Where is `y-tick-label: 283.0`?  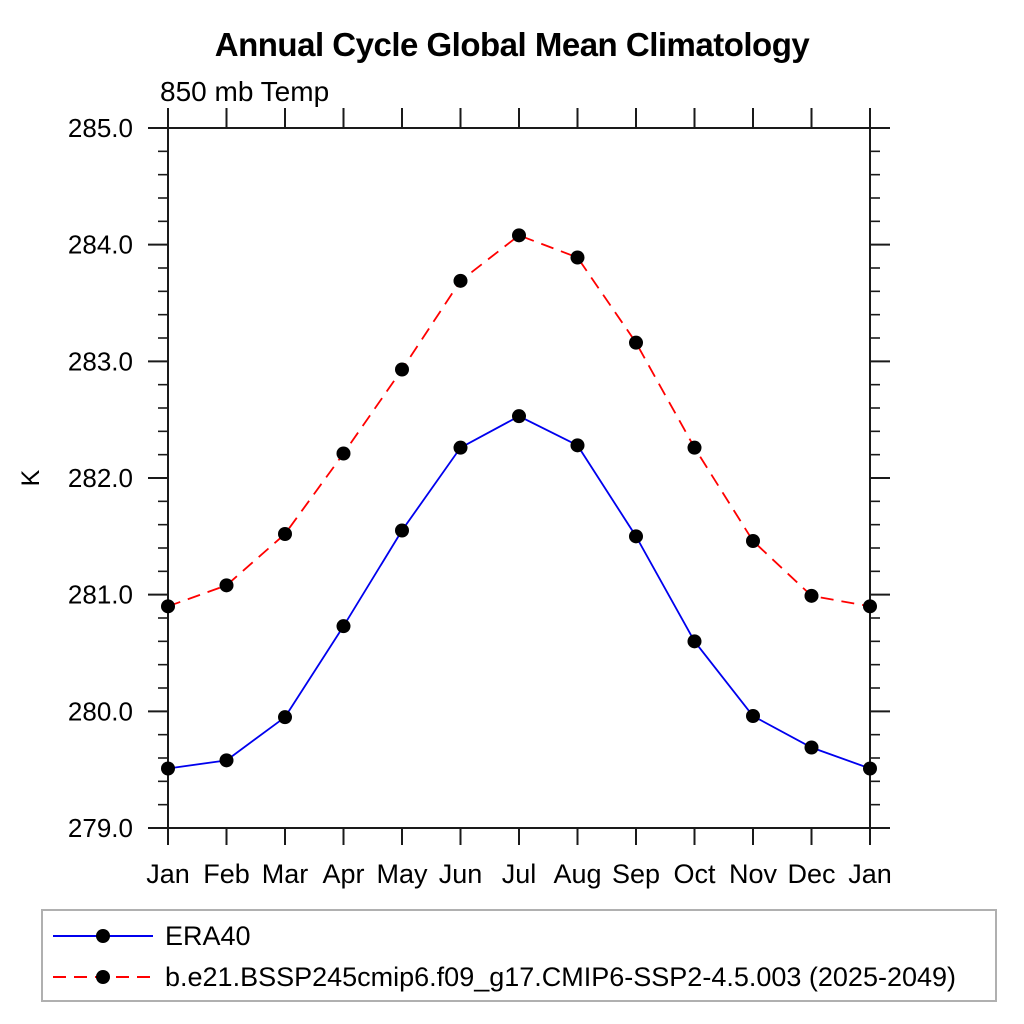 y-tick-label: 283.0 is located at coordinates (100, 361).